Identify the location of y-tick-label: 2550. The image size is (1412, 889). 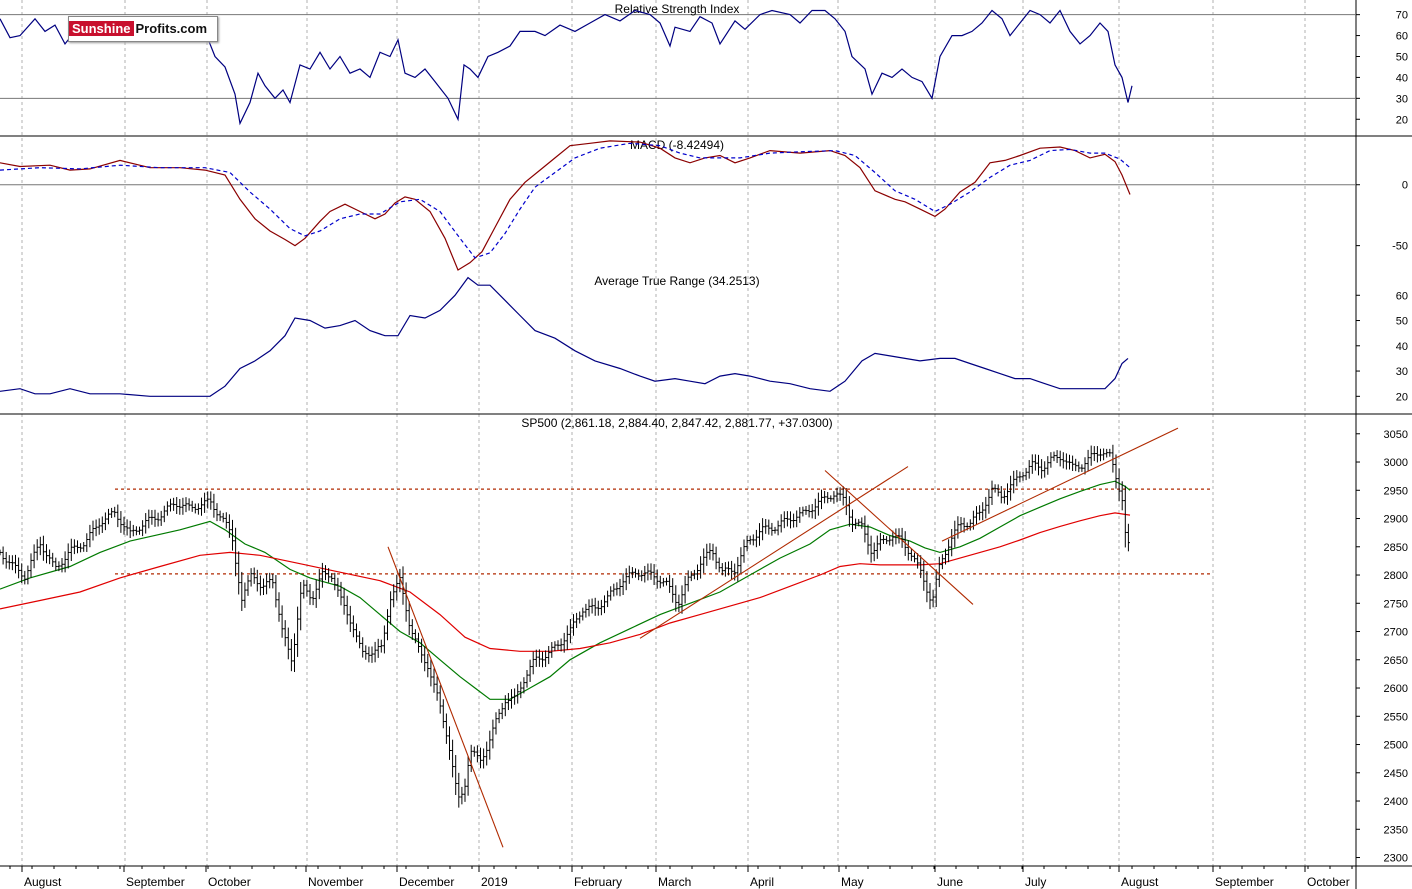
(1396, 717).